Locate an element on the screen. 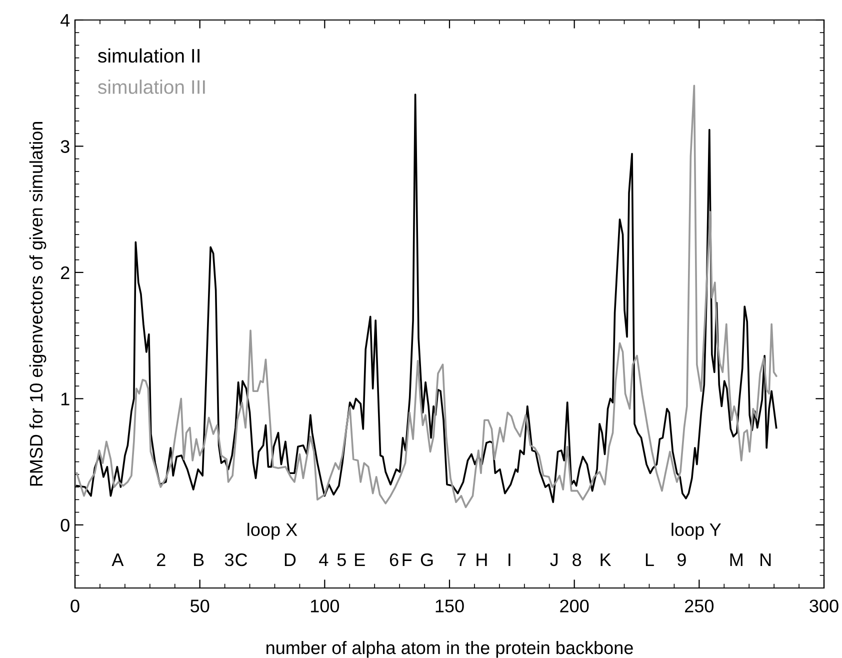  text: simulation III is located at coordinates (151, 87).